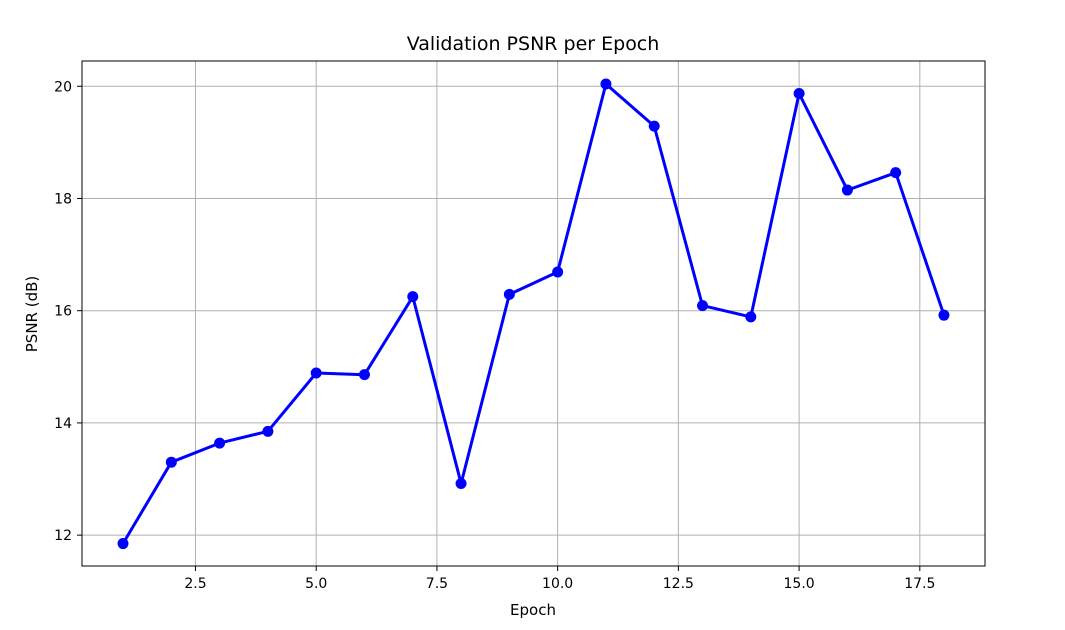 The height and width of the screenshot is (630, 1065). I want to click on y-axis: 12 14 16 18 20, so click(68, 311).